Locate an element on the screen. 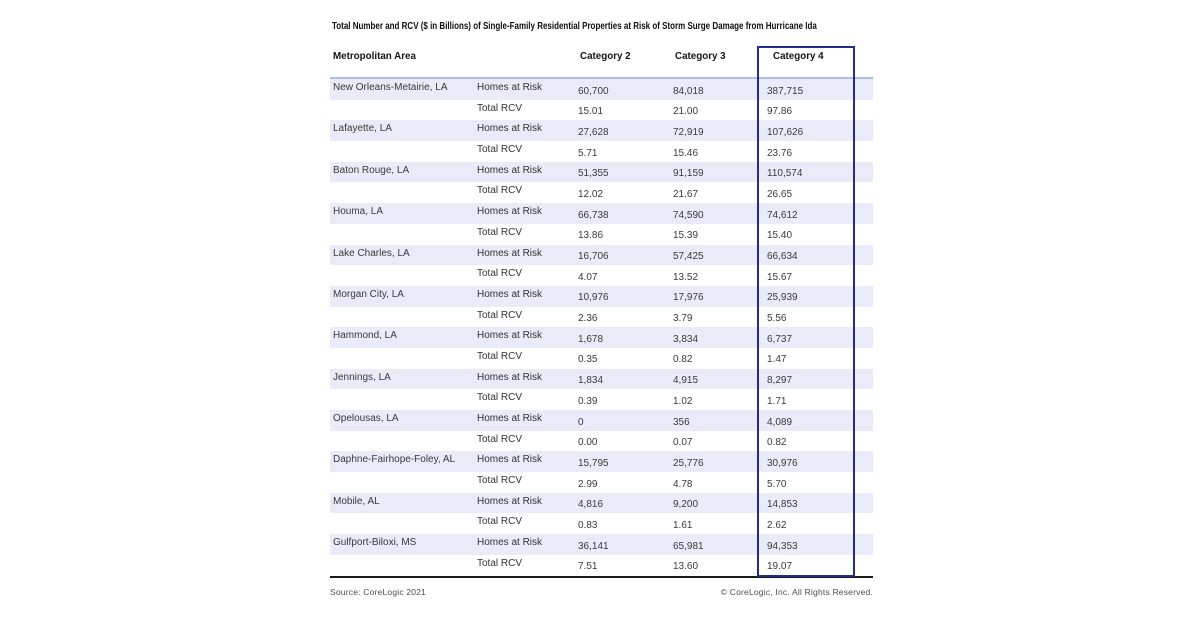 The image size is (1200, 627). value-cell-category-4: 0.82 is located at coordinates (777, 443).